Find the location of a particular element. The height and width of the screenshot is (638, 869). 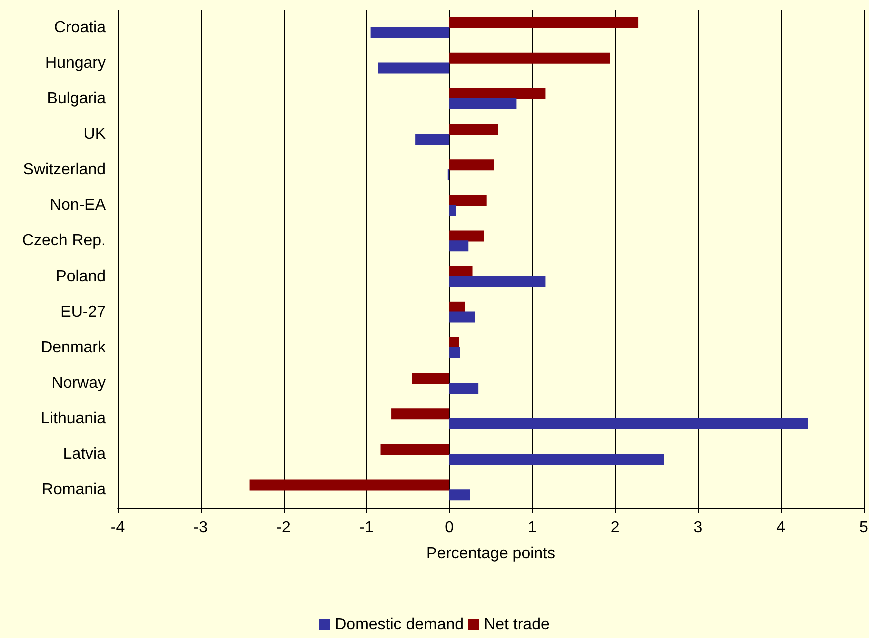

x-tick-label: -3 is located at coordinates (201, 528).